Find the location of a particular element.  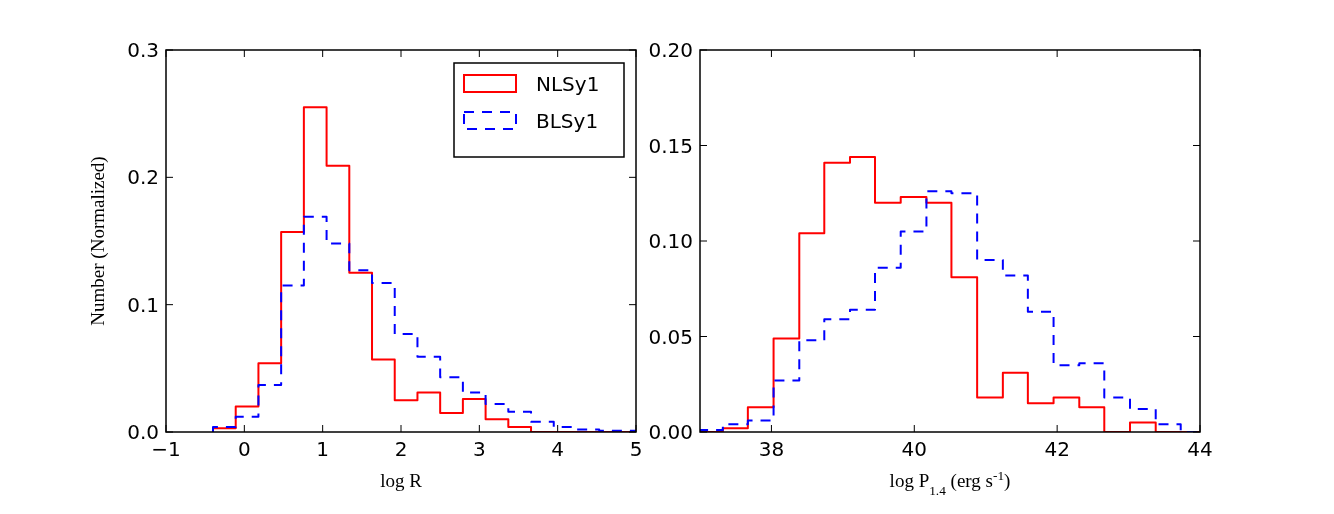

x-tick-label: 4 is located at coordinates (558, 449).